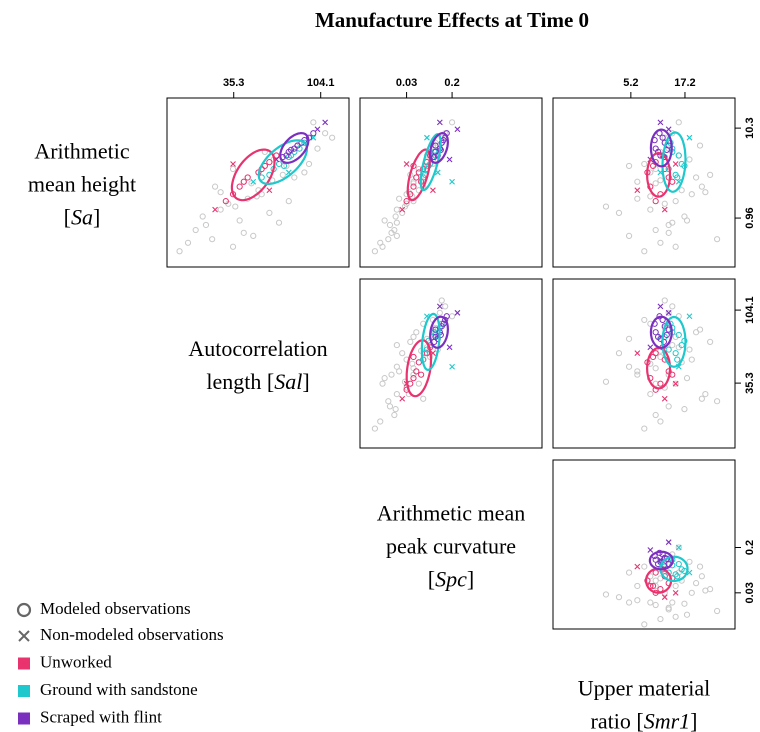  Describe the element at coordinates (119, 689) in the screenshot. I see `legend-label: Ground with sandstone` at that location.